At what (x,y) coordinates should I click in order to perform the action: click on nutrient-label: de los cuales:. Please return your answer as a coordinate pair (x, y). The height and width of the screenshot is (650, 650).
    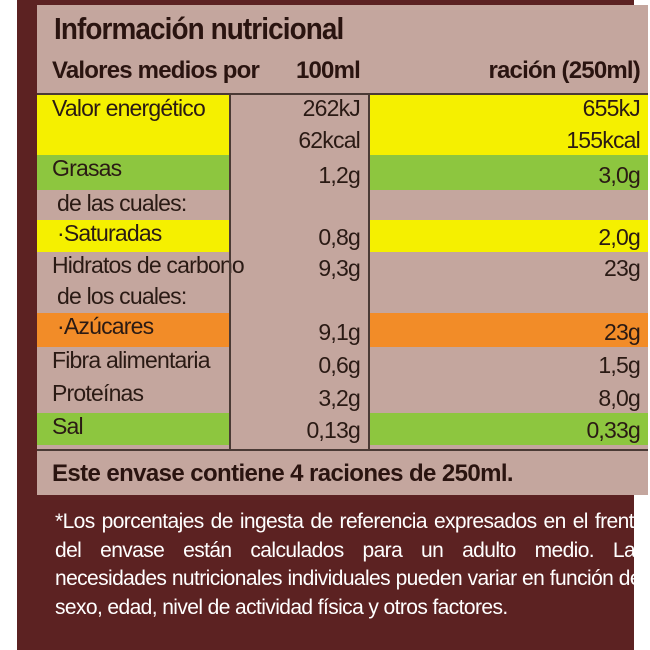
    Looking at the image, I should click on (122, 296).